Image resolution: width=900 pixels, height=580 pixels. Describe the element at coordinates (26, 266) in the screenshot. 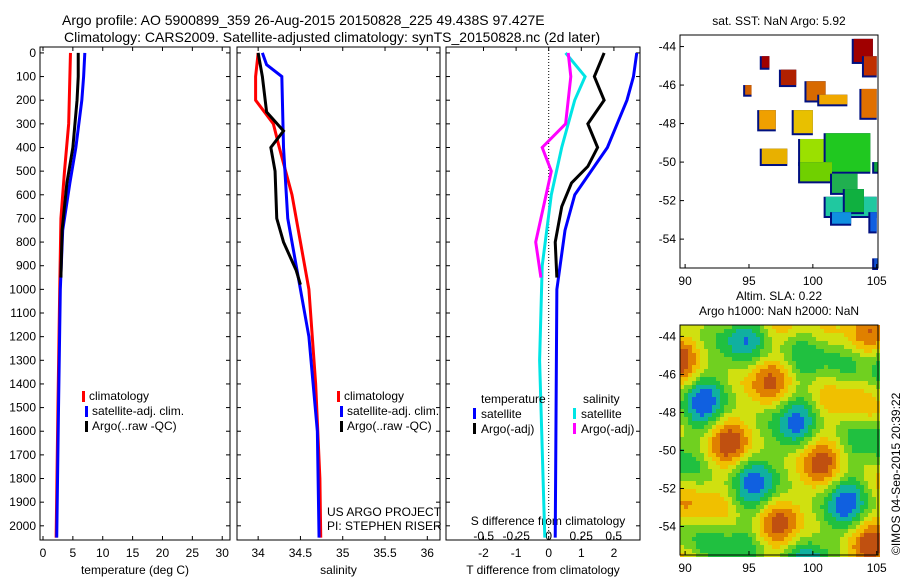

I see `y-tick-label: 900` at that location.